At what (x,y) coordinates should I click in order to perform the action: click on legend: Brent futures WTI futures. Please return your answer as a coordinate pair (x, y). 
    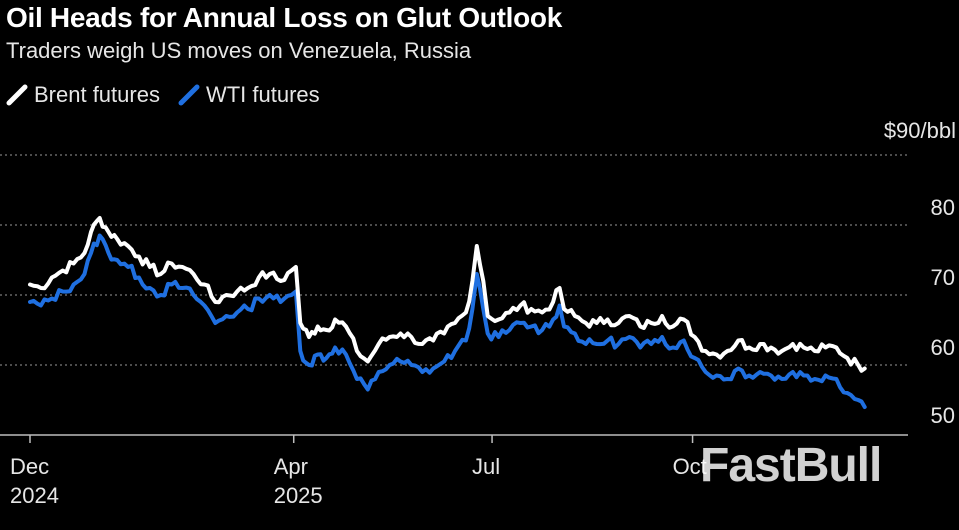
    Looking at the image, I should click on (170, 95).